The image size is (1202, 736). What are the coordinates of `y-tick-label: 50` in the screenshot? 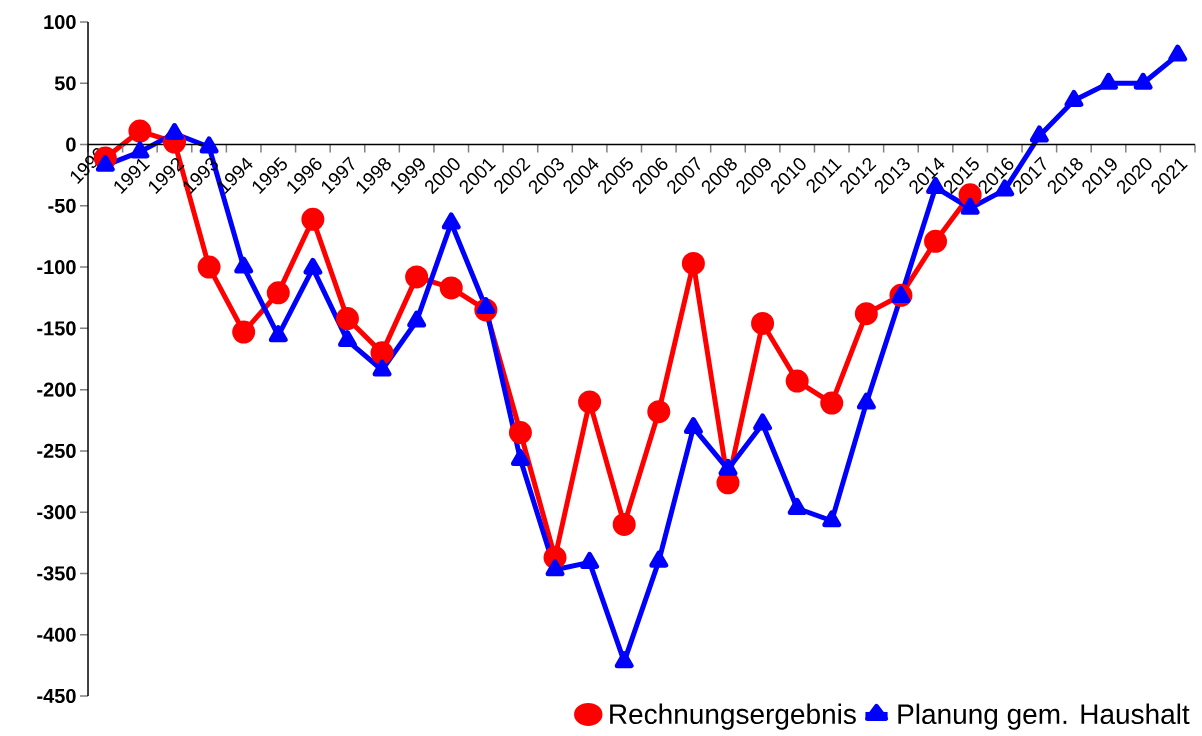 It's located at (65, 83).